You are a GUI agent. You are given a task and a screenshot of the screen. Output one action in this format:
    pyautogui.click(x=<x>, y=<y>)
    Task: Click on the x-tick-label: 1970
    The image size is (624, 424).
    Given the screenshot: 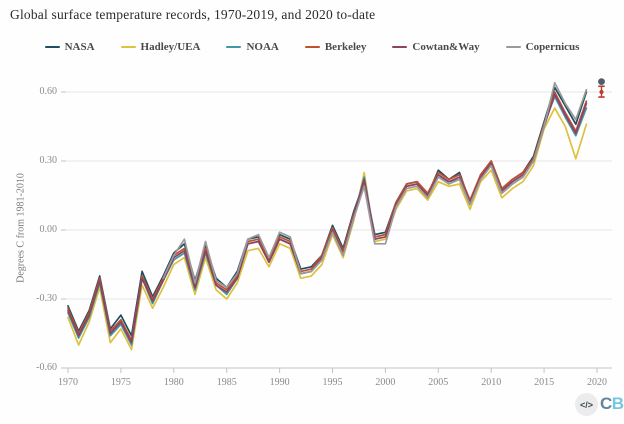 What is the action you would take?
    pyautogui.click(x=68, y=382)
    